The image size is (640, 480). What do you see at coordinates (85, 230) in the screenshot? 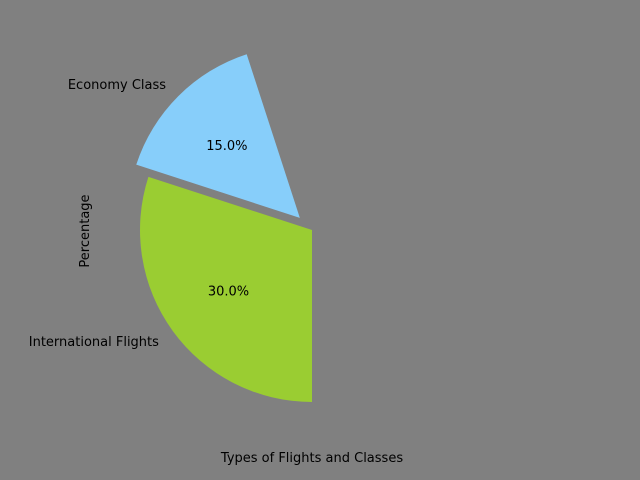
I see `y-axis-label: Percentage` at bounding box center [85, 230].